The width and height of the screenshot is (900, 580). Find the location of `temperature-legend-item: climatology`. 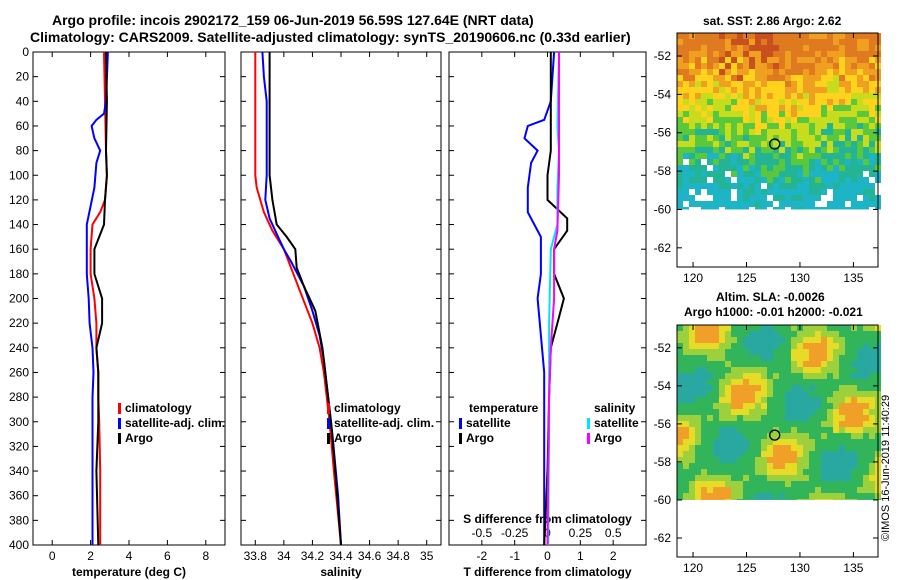

temperature-legend-item: climatology is located at coordinates (158, 408).